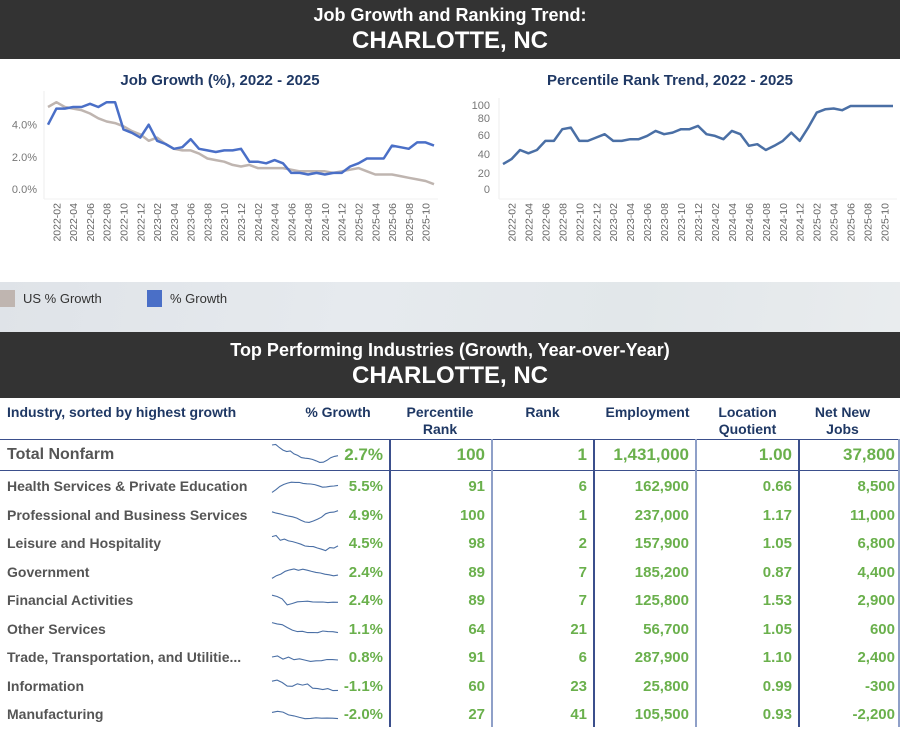  Describe the element at coordinates (450, 717) in the screenshot. I see `table-row: Manufacturing -2.0% 27 41 105,500 0.93 -2,200` at that location.